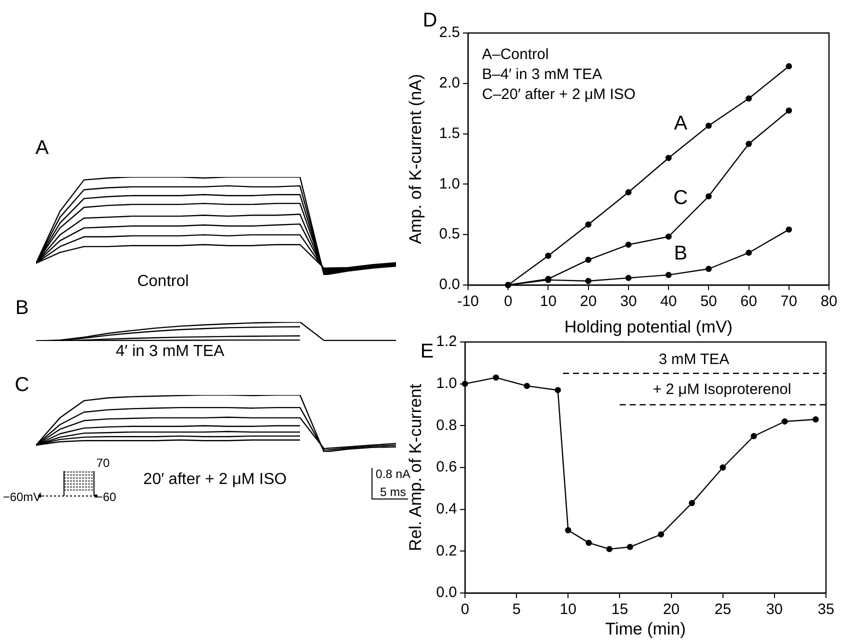 The height and width of the screenshot is (642, 841). What do you see at coordinates (722, 389) in the screenshot?
I see `annotation: + 2 μM Isoproterenol` at bounding box center [722, 389].